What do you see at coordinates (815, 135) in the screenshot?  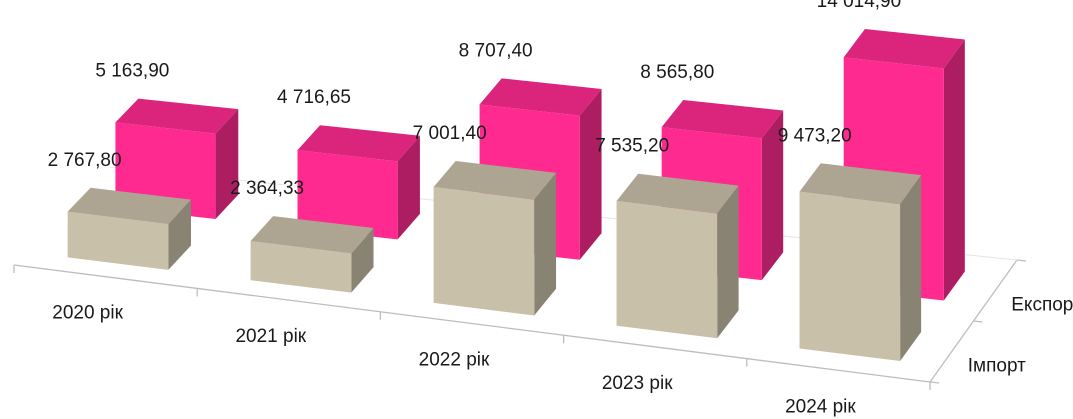 I see `data-label-import-4: 9 473,20` at bounding box center [815, 135].